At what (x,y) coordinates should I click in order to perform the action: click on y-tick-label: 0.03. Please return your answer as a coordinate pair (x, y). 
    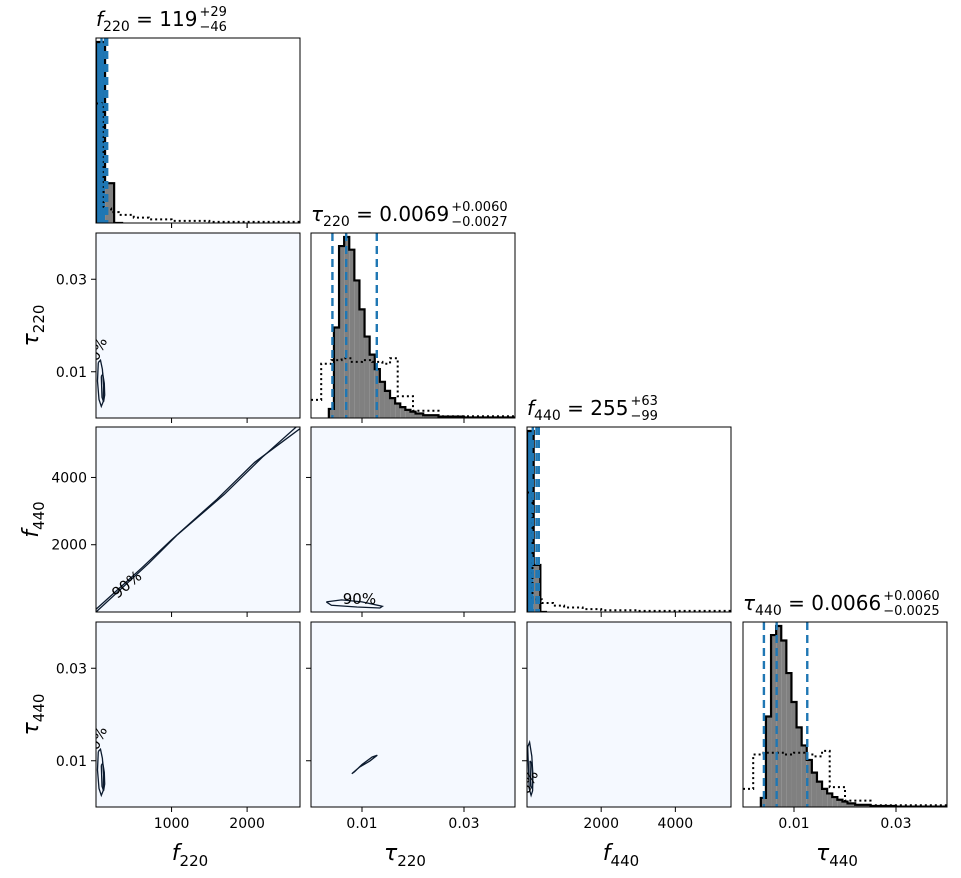
    Looking at the image, I should click on (71, 280).